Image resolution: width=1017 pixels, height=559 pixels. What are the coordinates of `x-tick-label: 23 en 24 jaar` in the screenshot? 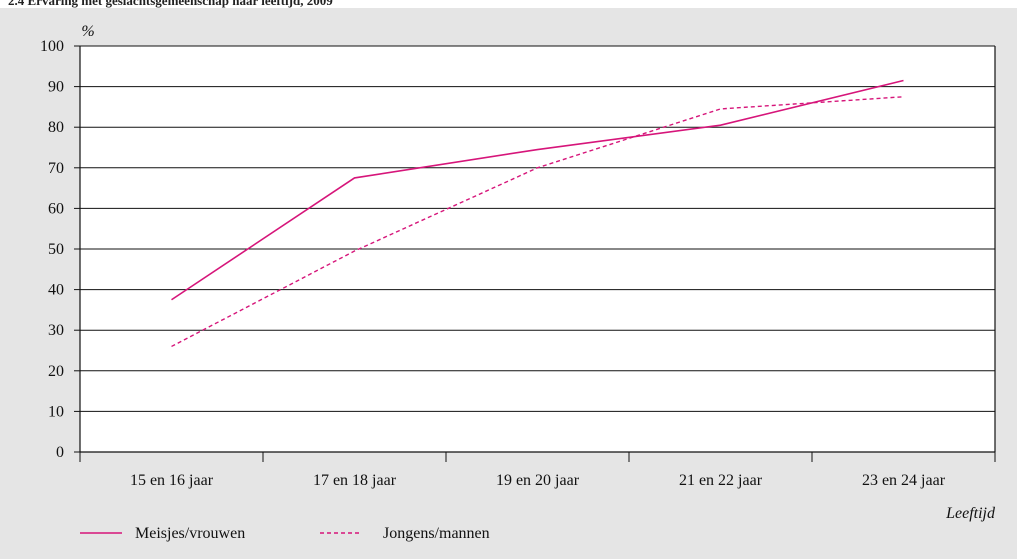 It's located at (904, 480).